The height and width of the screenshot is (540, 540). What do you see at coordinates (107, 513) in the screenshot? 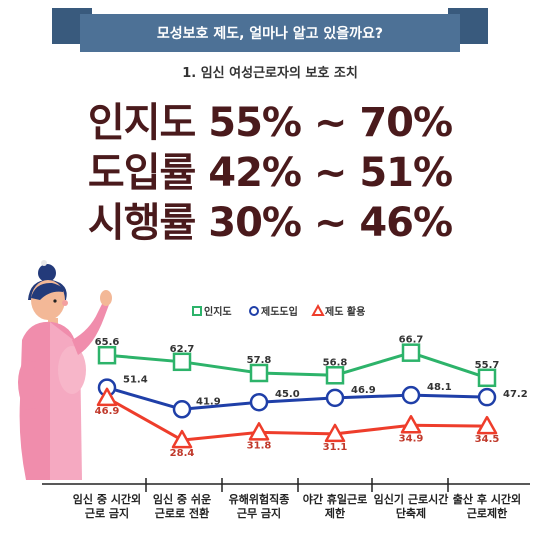
I see `x-tick-label: 근로 금지` at bounding box center [107, 513].